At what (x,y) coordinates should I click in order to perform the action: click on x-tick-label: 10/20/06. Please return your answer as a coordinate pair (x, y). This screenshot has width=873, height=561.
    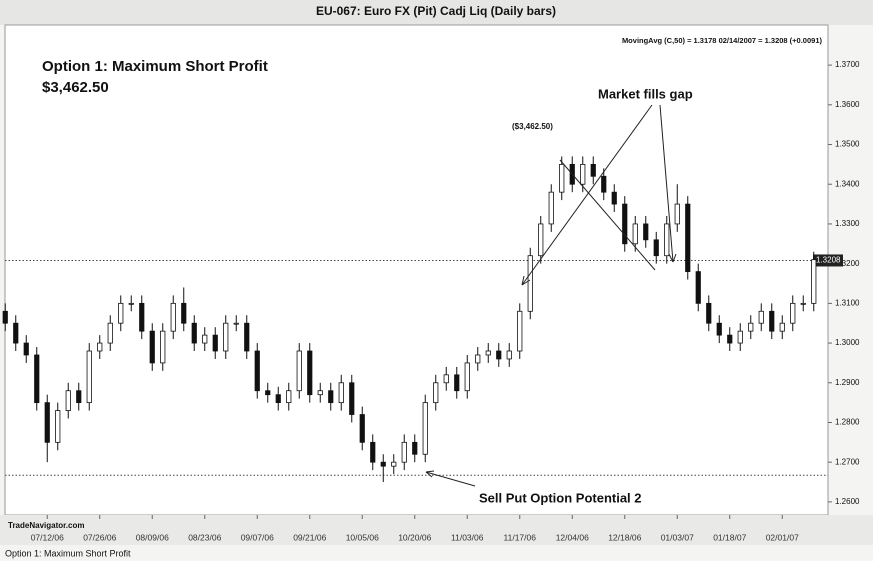
    Looking at the image, I should click on (414, 537).